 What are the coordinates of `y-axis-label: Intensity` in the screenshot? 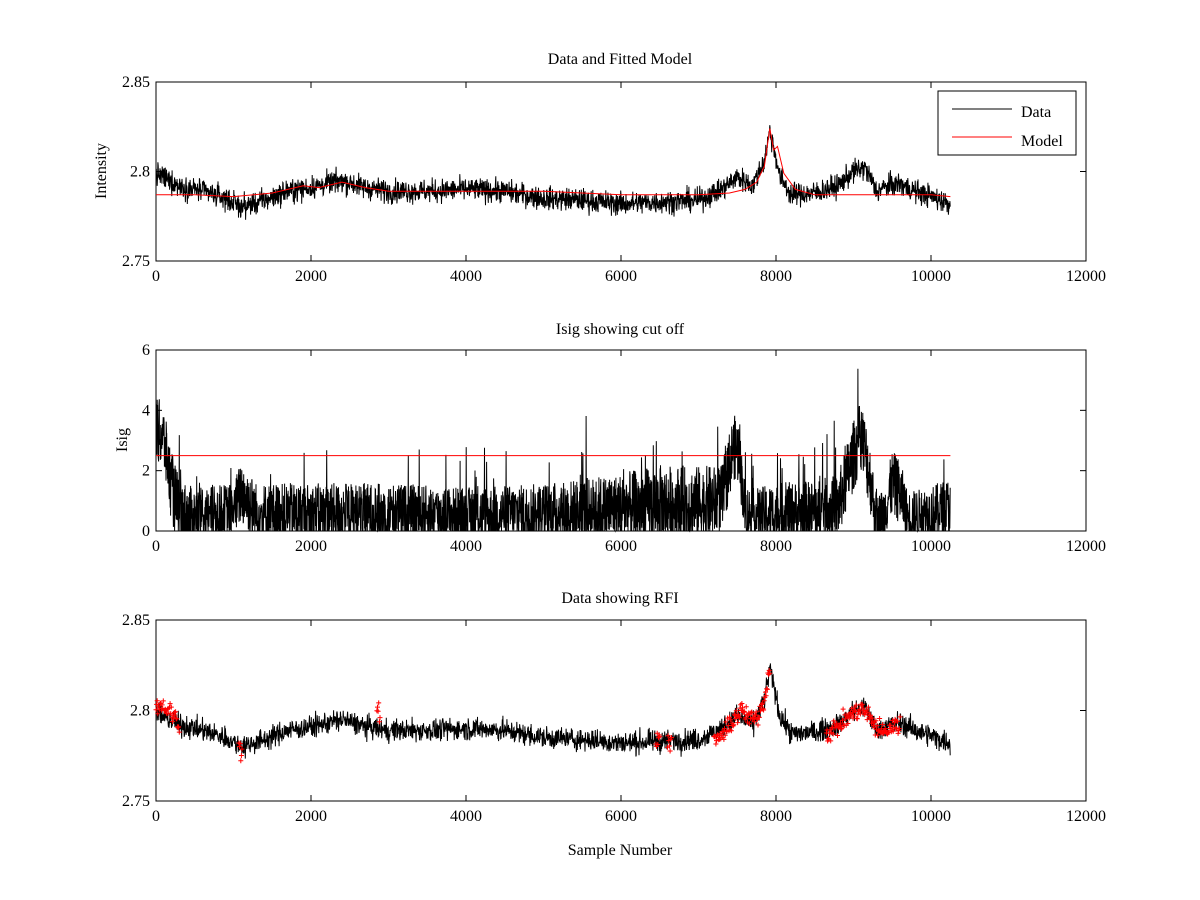 It's located at (101, 171).